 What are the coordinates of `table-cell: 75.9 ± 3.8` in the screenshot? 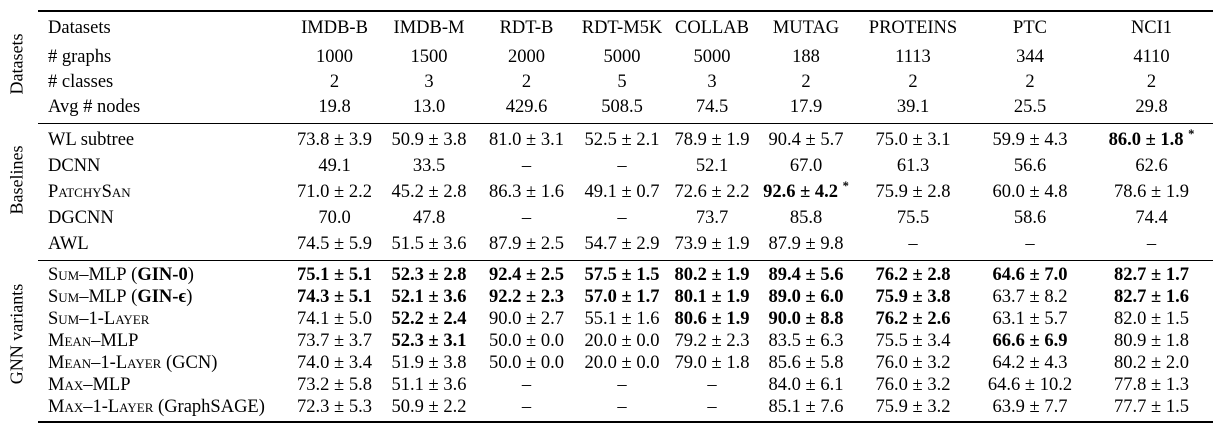 It's located at (913, 296).